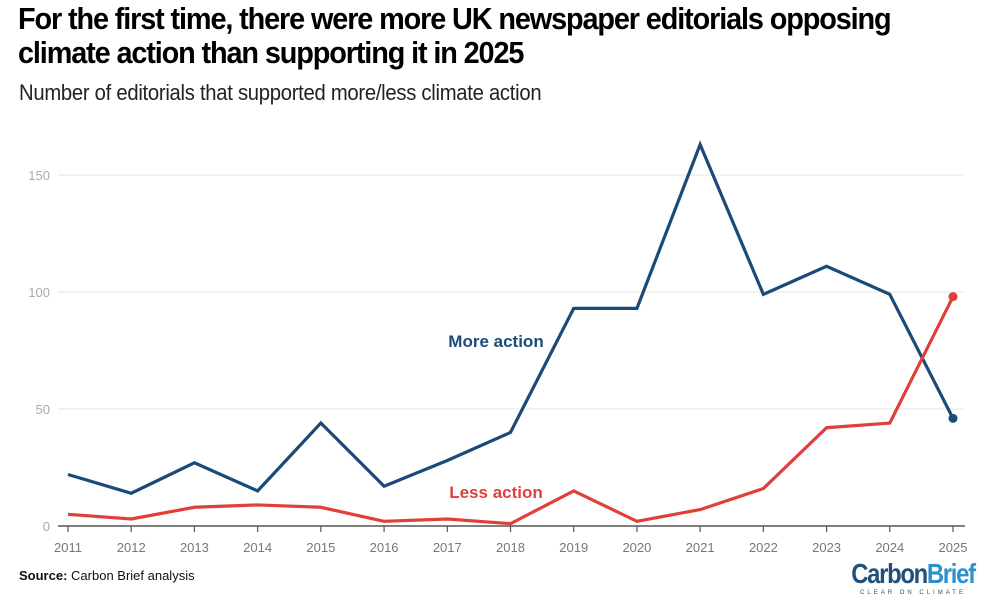  I want to click on y-tick-label: 150, so click(39, 175).